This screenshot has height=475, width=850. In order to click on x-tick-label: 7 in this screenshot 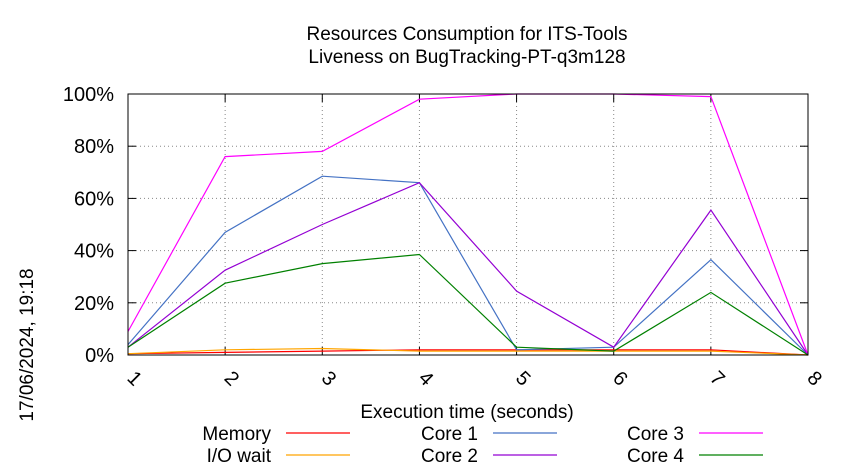, I will do `click(716, 378)`.